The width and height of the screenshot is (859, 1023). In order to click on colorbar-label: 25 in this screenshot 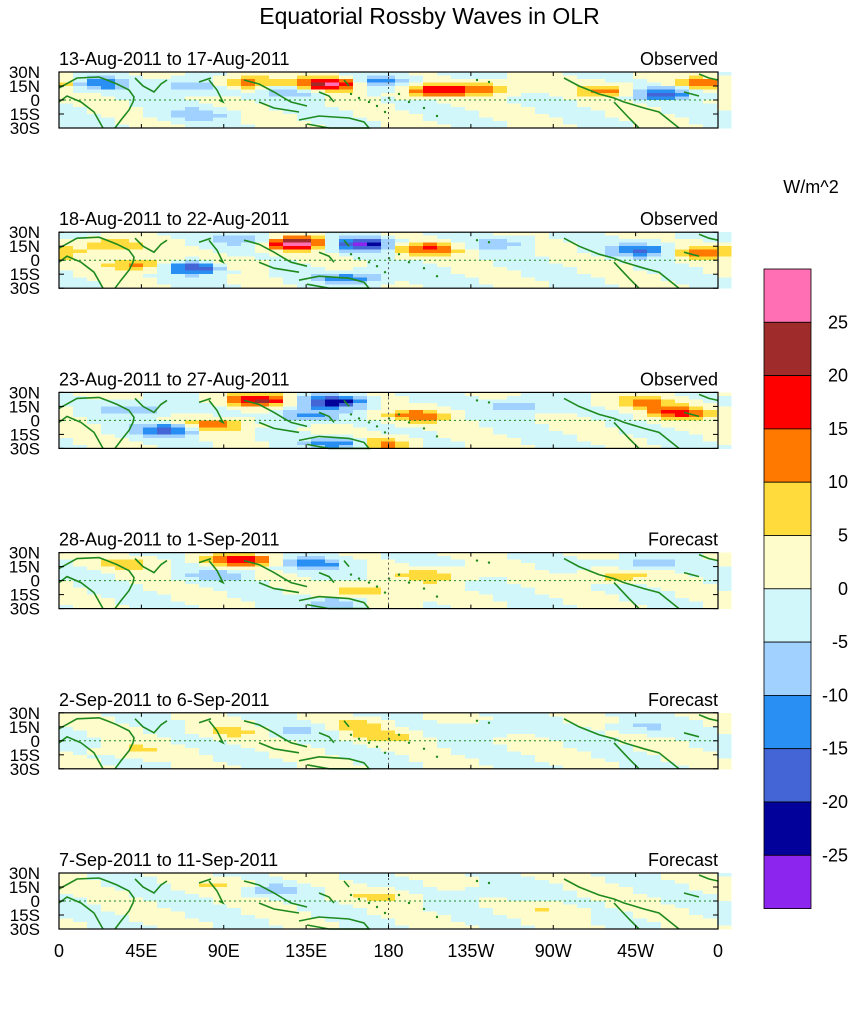, I will do `click(838, 322)`.